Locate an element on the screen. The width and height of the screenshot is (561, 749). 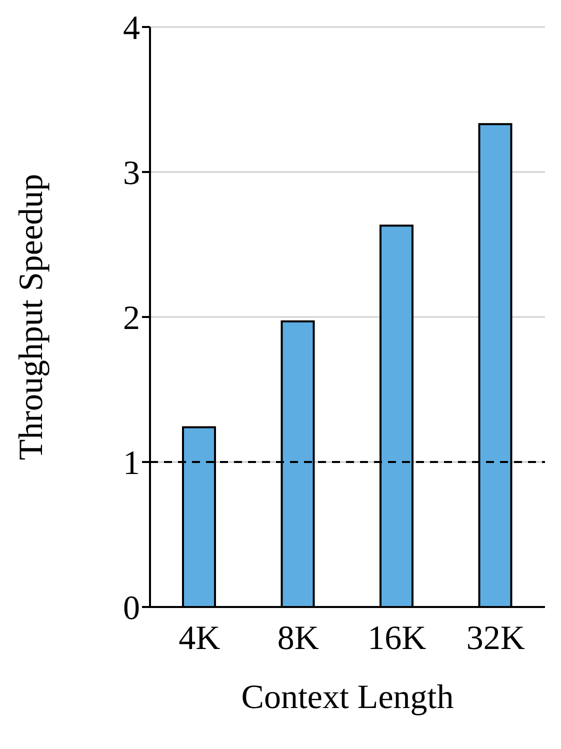
y-tick-label: 3 is located at coordinates (131, 173).